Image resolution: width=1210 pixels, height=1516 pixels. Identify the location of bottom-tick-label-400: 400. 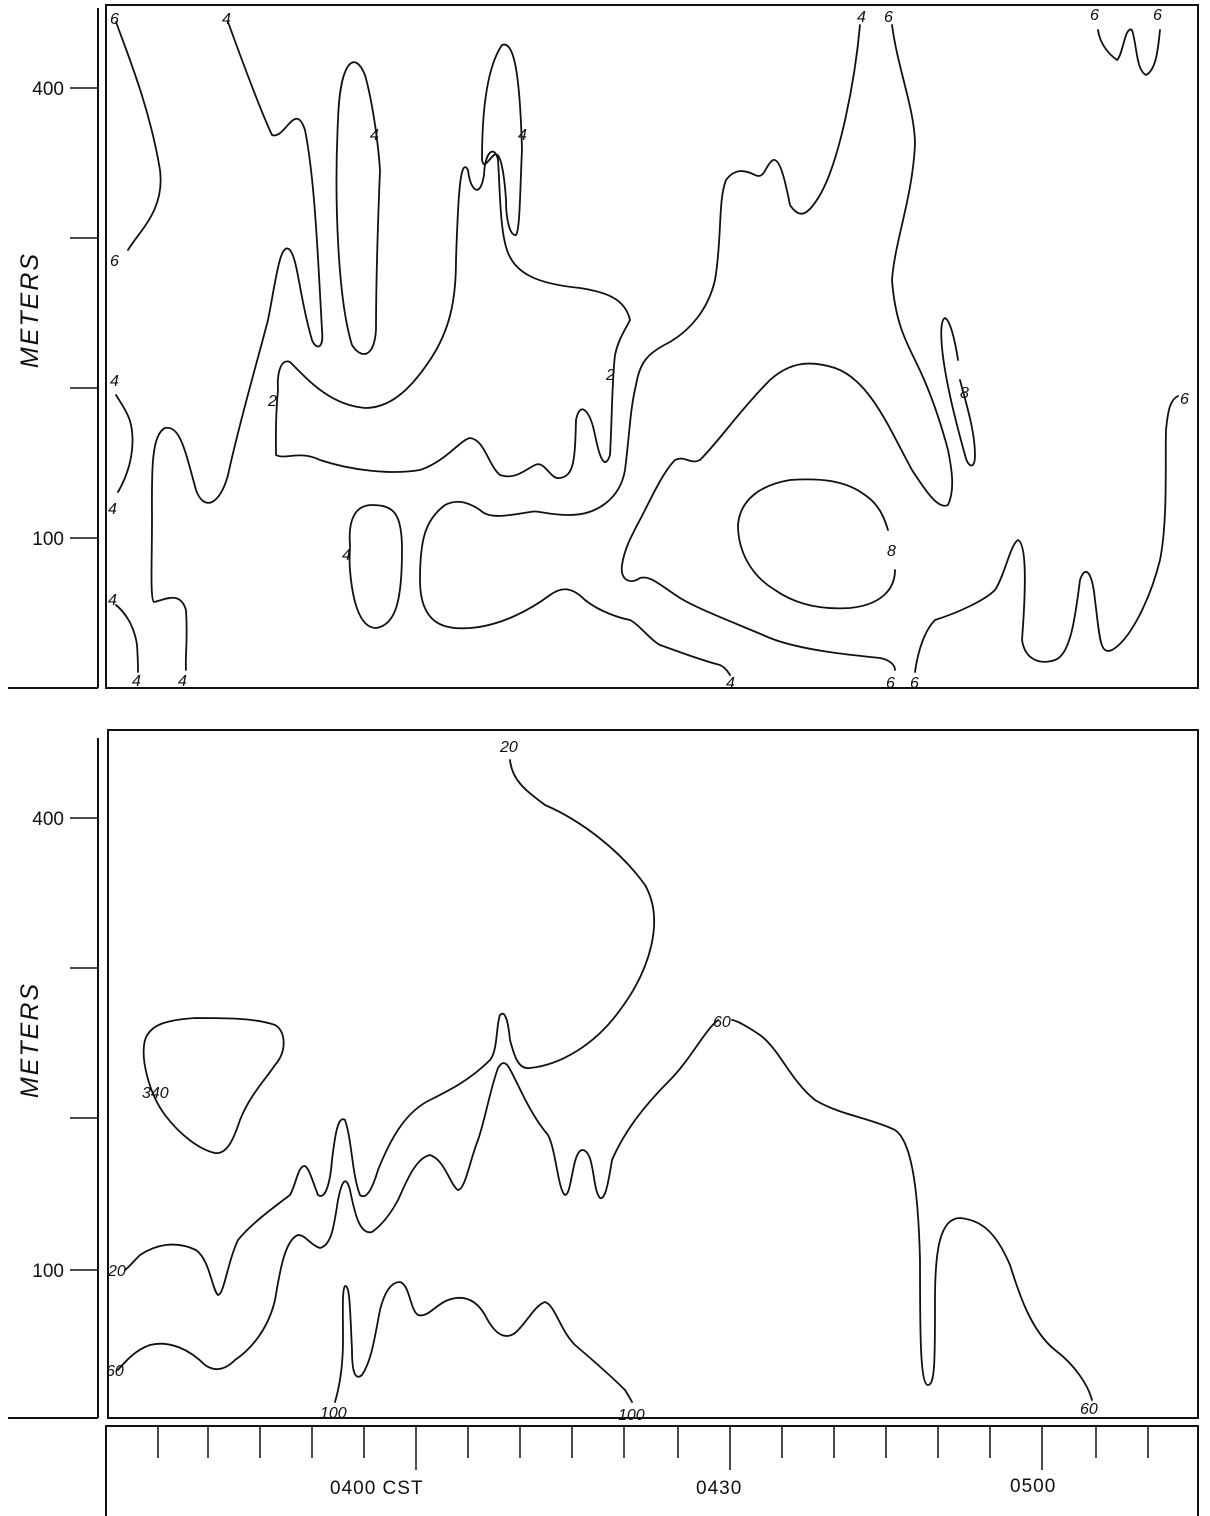
(48, 819).